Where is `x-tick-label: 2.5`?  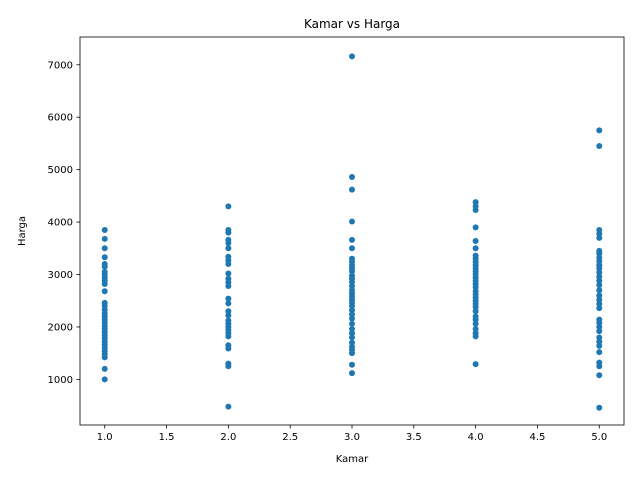 x-tick-label: 2.5 is located at coordinates (290, 437).